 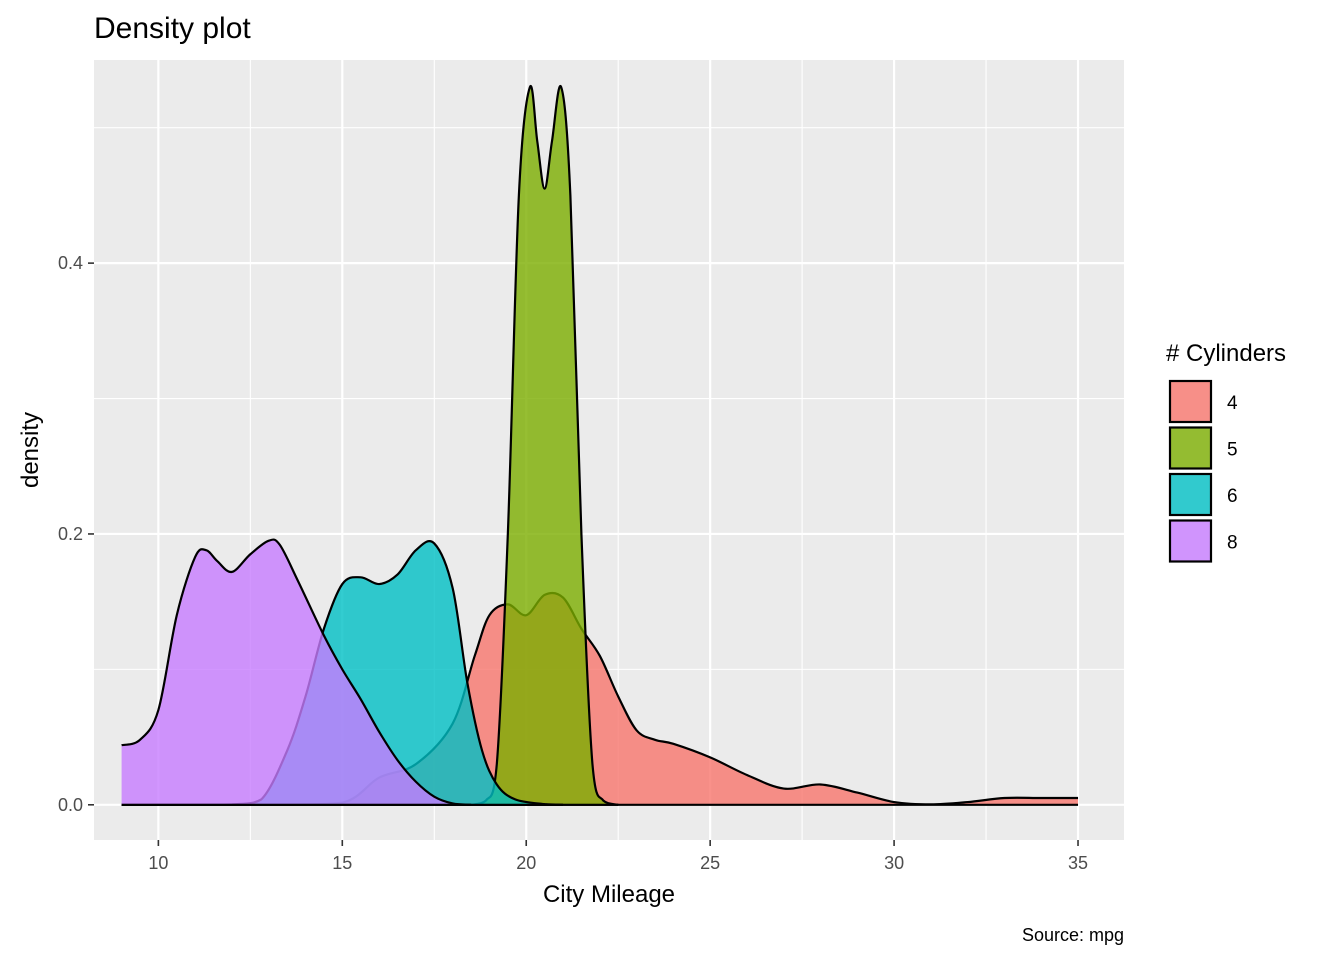 What do you see at coordinates (1232, 496) in the screenshot?
I see `legend-label-6: 6` at bounding box center [1232, 496].